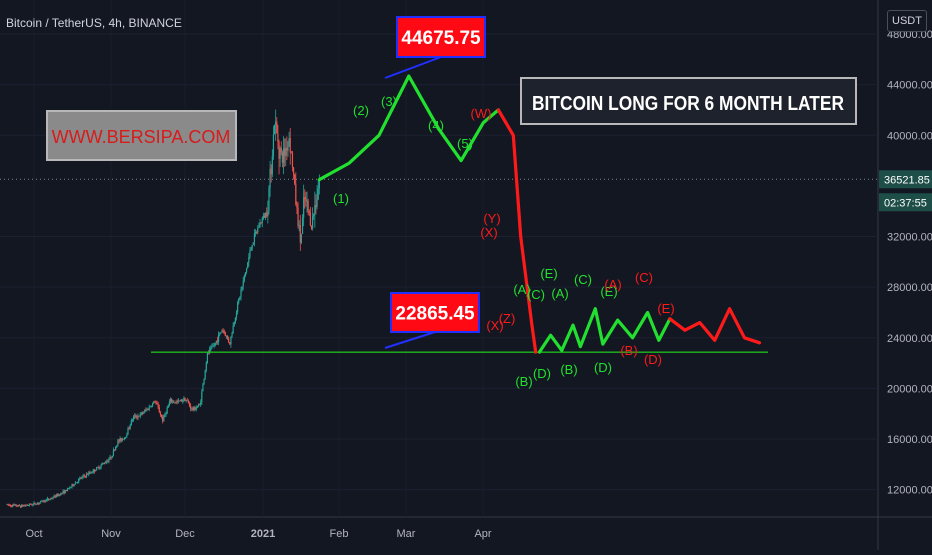  Describe the element at coordinates (909, 35) in the screenshot. I see `y-tick-label: 48000.00` at that location.